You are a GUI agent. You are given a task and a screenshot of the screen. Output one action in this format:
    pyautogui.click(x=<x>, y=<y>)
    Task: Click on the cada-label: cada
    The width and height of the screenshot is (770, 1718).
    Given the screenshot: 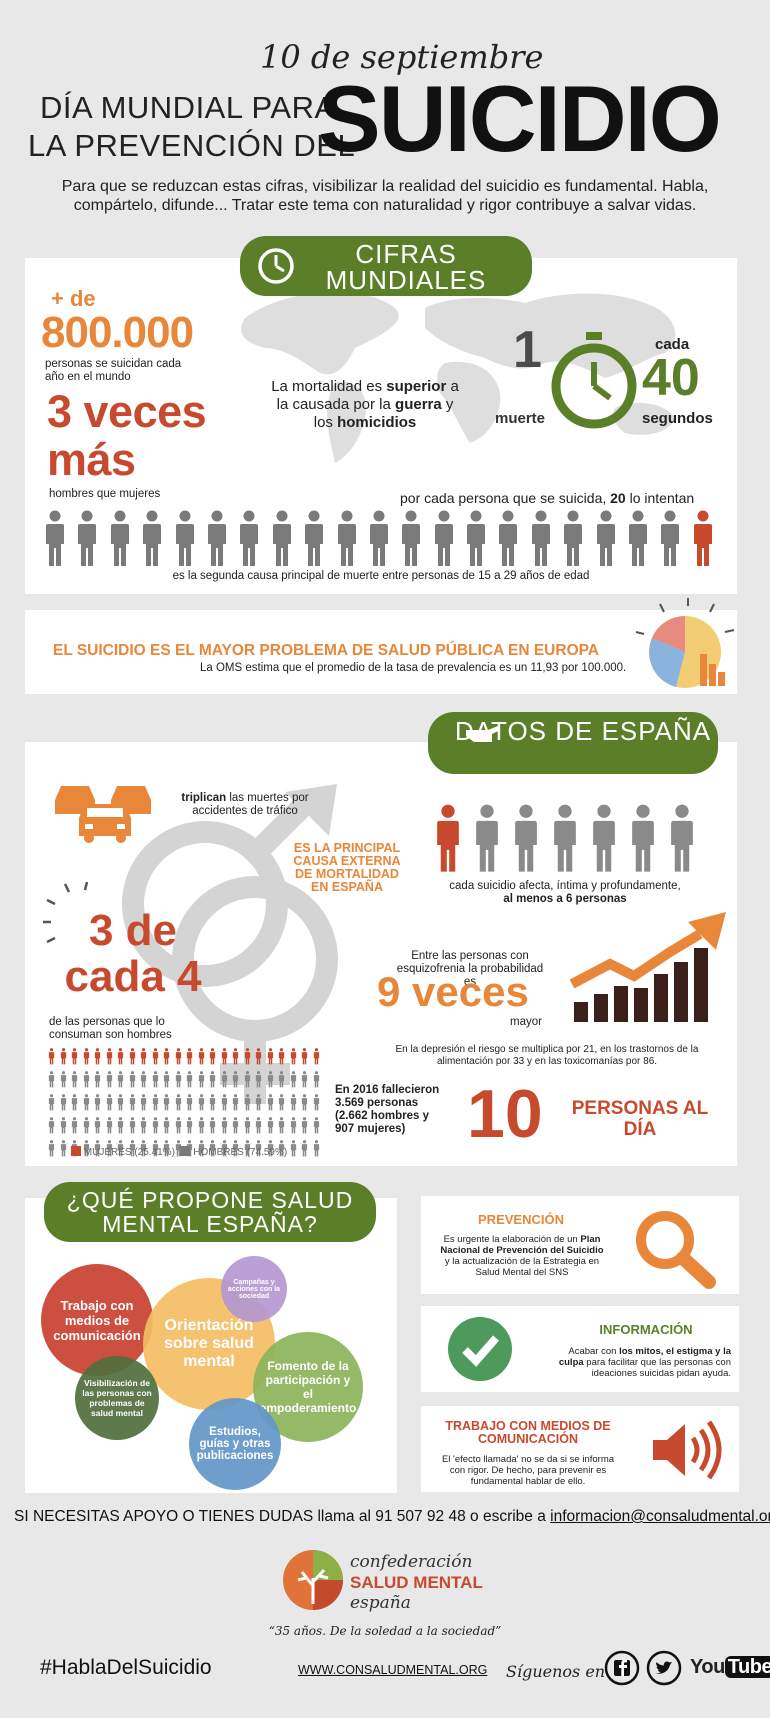 What is the action you would take?
    pyautogui.click(x=672, y=344)
    